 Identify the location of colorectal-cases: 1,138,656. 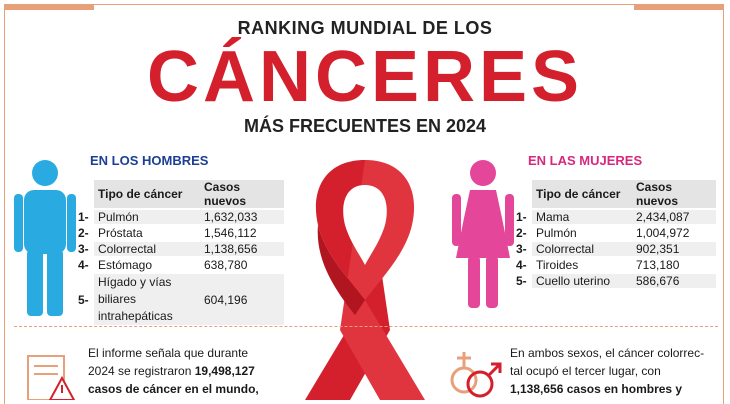
(537, 389).